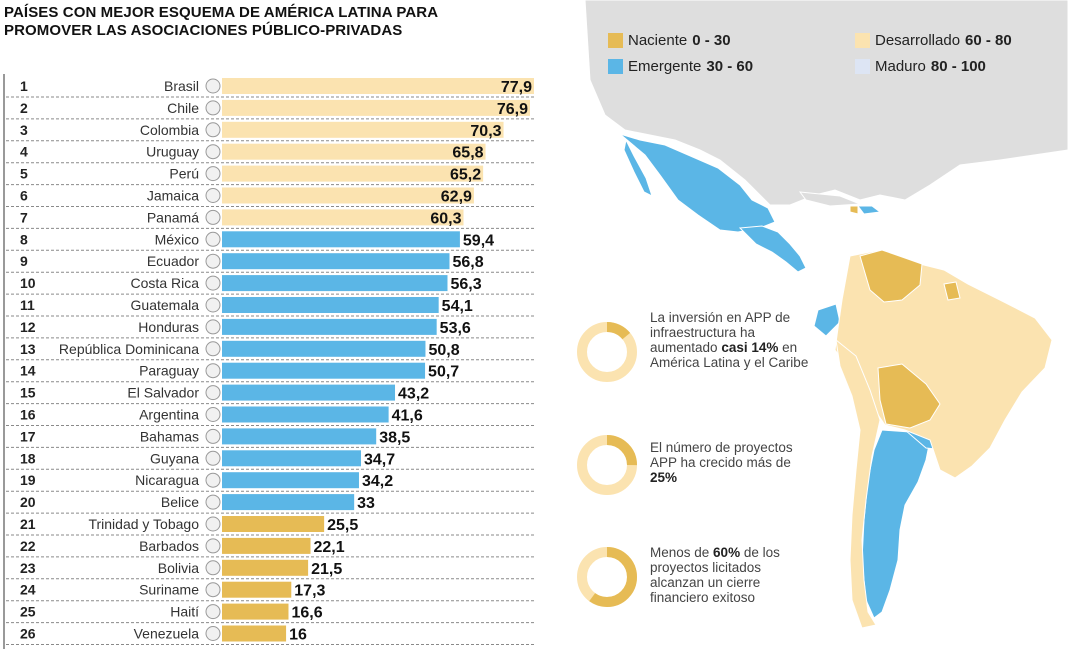 The height and width of the screenshot is (649, 1068). What do you see at coordinates (165, 305) in the screenshot?
I see `country-label: Guatemala` at bounding box center [165, 305].